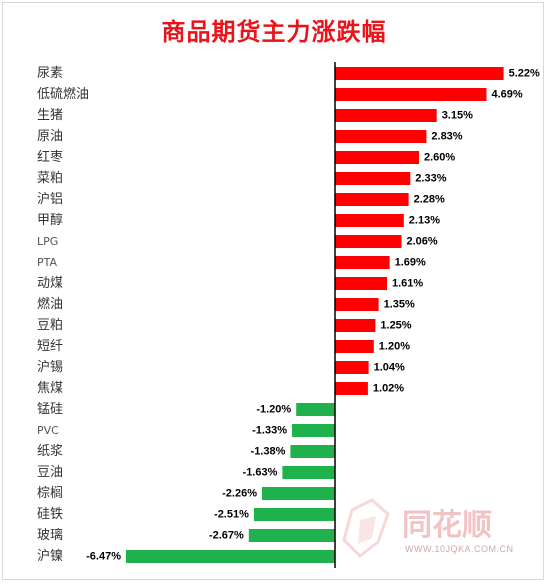 This screenshot has width=548, height=584. Describe the element at coordinates (268, 452) in the screenshot. I see `data-label: -1.38%` at that location.